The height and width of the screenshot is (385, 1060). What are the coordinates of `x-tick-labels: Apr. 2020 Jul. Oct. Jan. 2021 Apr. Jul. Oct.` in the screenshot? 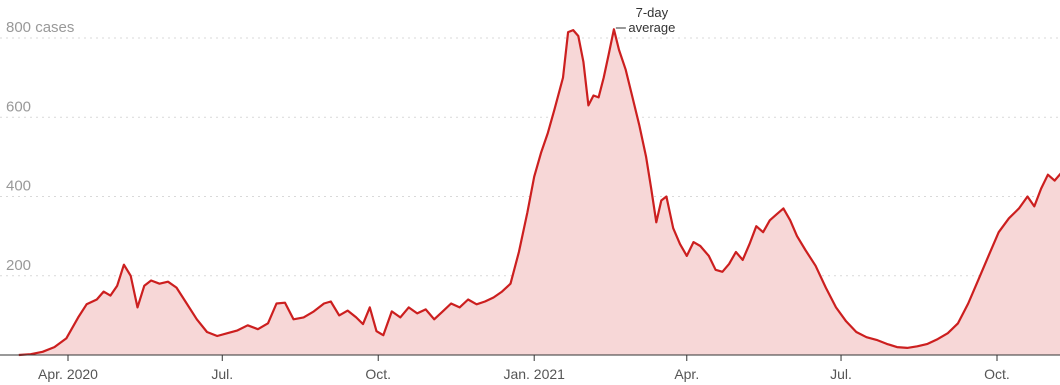 It's located at (524, 368).